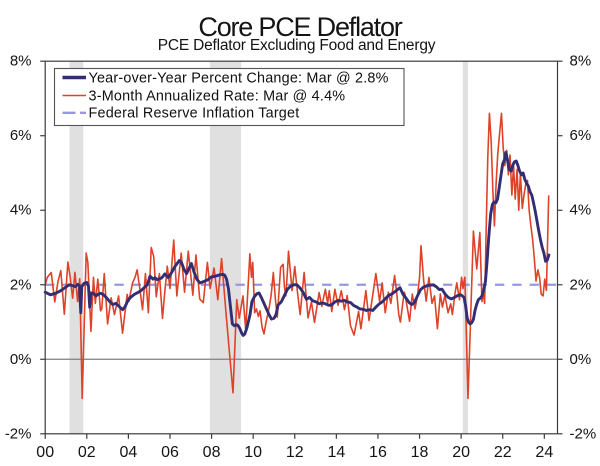 This screenshot has width=600, height=466. I want to click on svg-text: 00, so click(45, 452).